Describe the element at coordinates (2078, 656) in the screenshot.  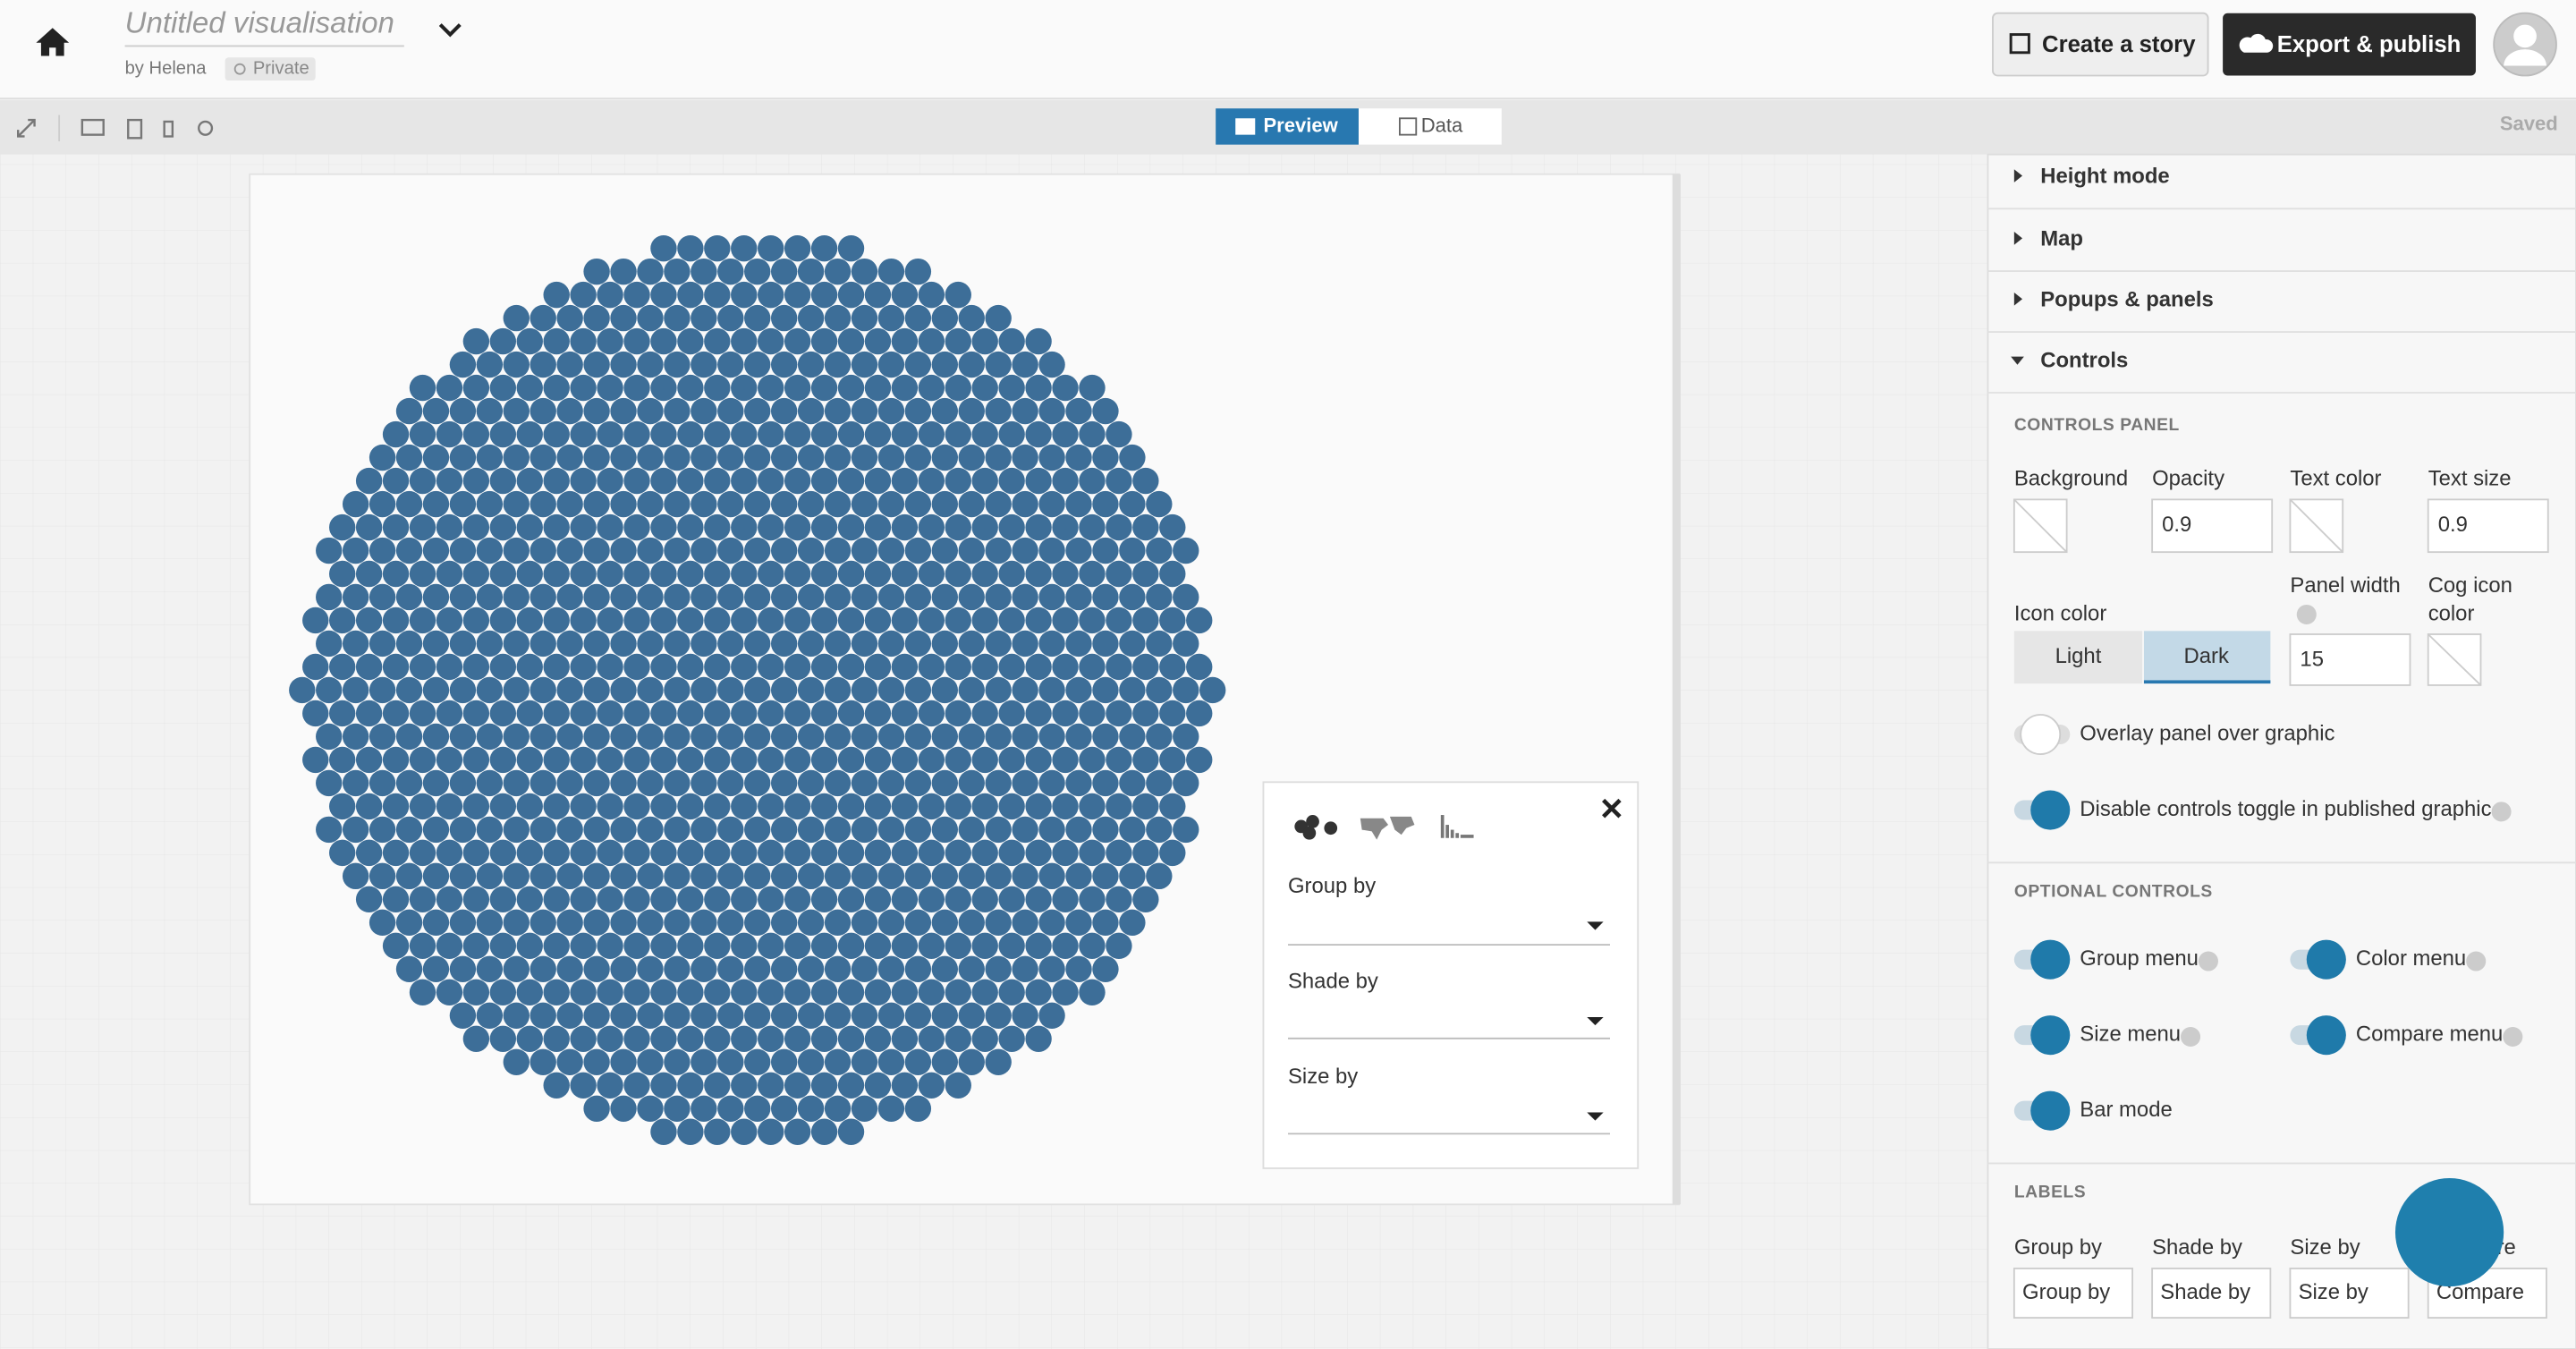
I see `option-label: Light` at that location.